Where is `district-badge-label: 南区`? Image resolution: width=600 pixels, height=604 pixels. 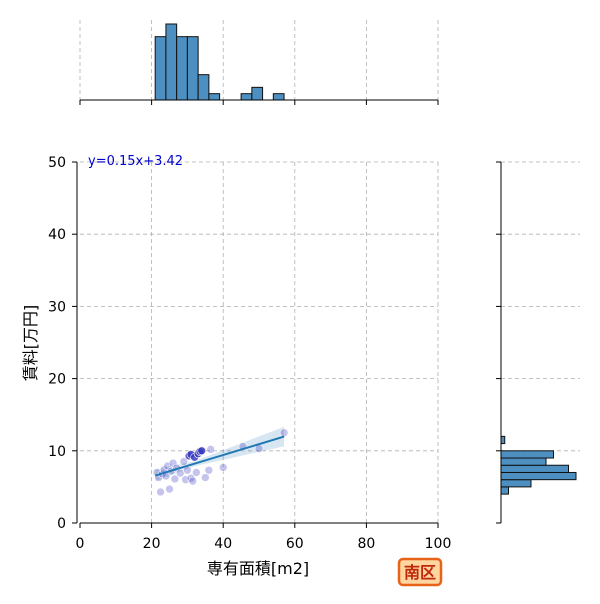 district-badge-label: 南区 is located at coordinates (420, 572).